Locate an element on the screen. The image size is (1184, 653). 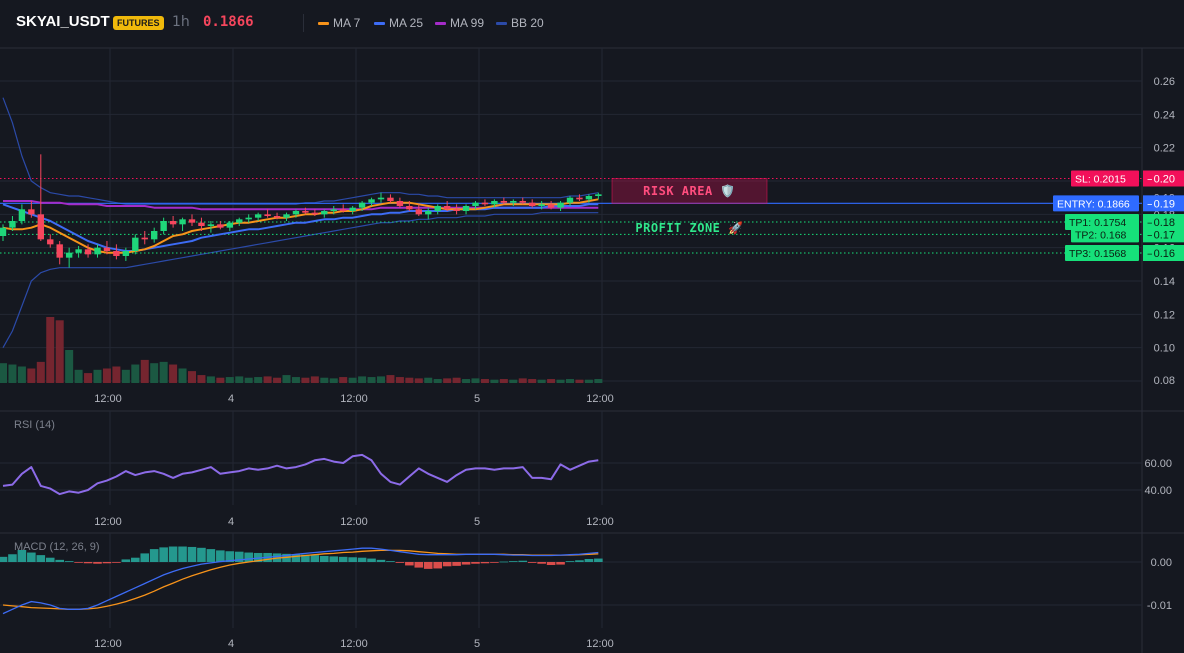
header-divider is located at coordinates (303, 23).